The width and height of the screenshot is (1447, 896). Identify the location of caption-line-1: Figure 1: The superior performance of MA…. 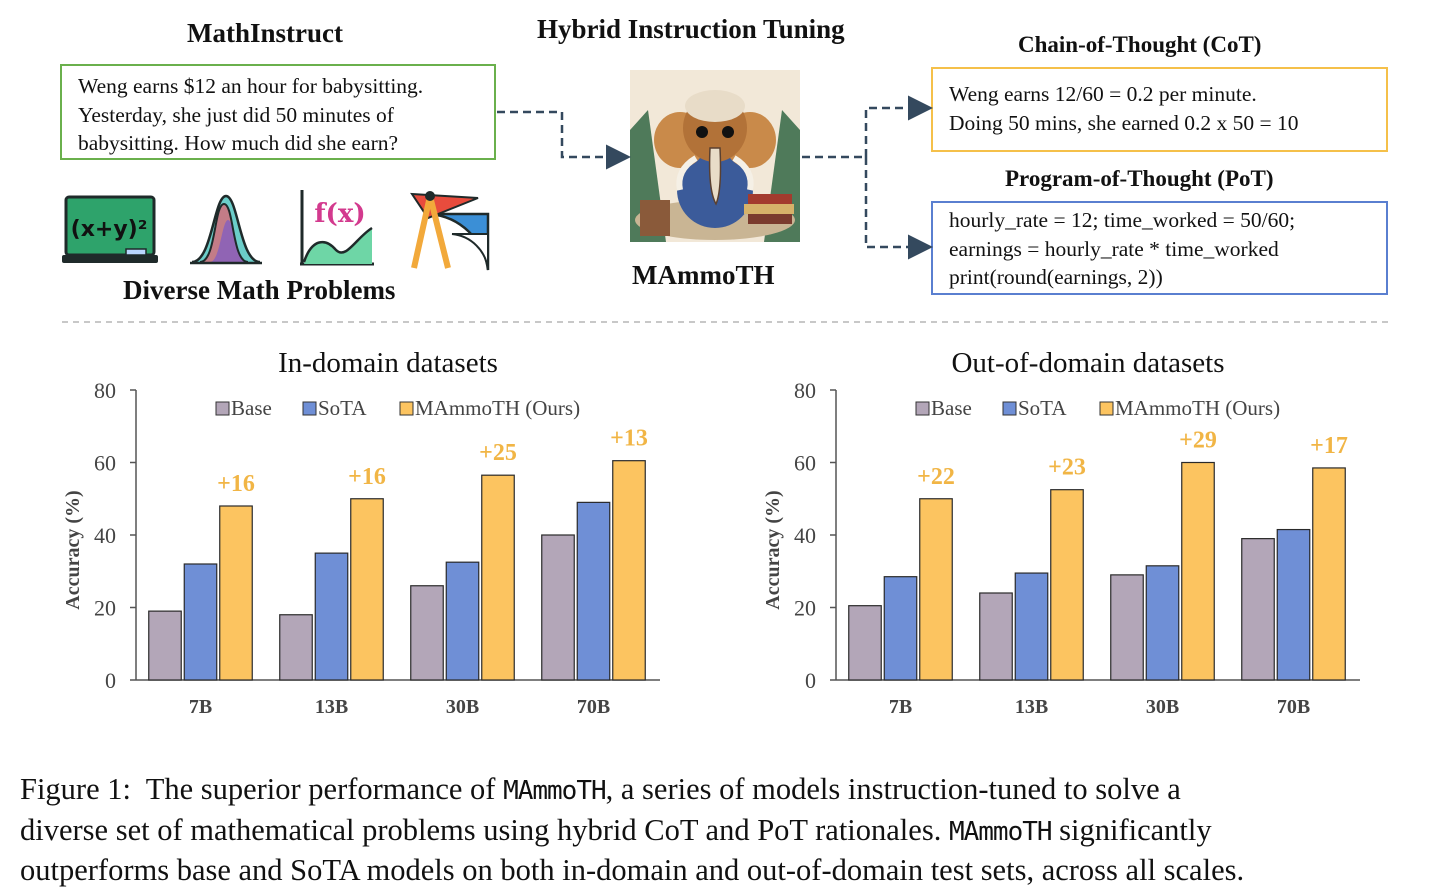
(725, 790).